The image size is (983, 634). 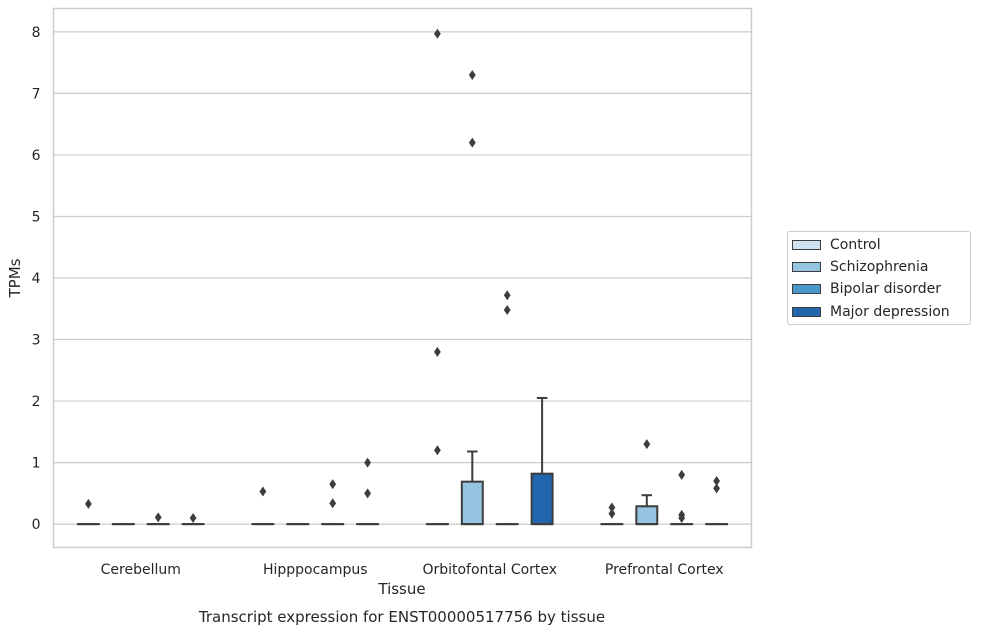 What do you see at coordinates (890, 312) in the screenshot?
I see `legend-label-major-depression: Major depression` at bounding box center [890, 312].